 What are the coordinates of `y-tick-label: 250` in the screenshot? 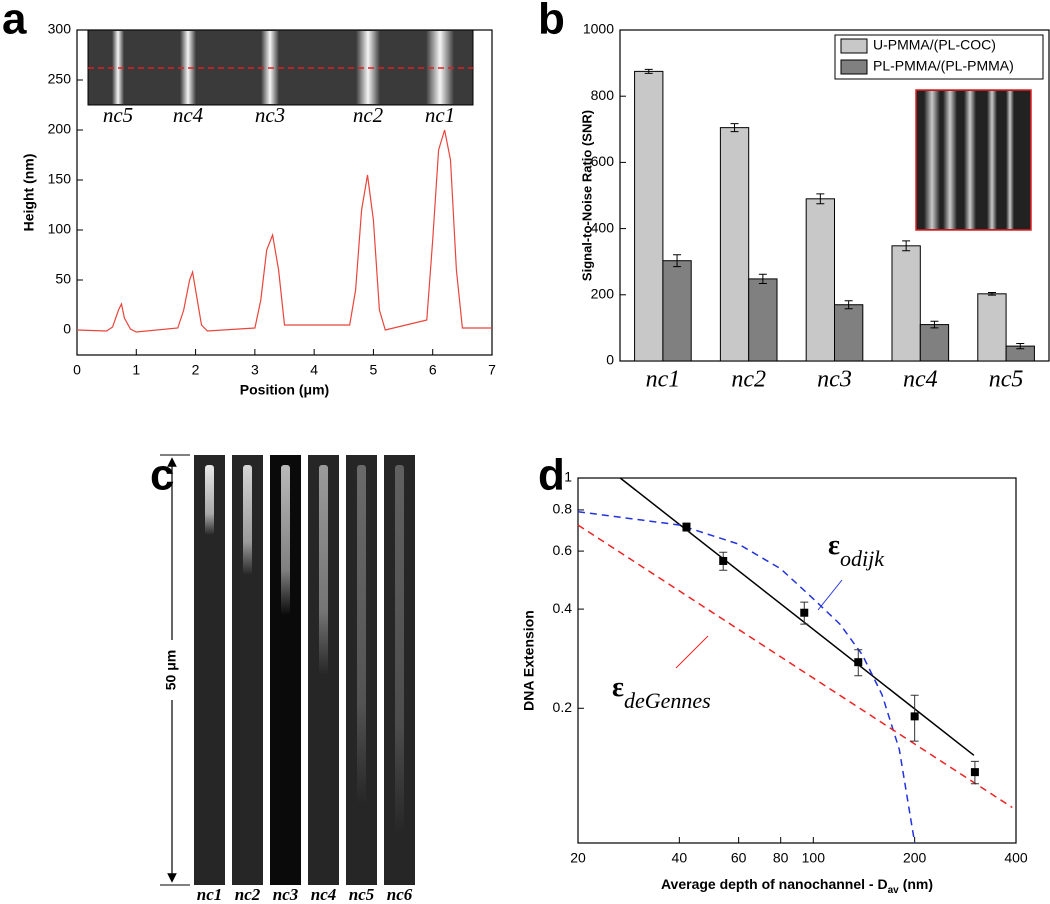 It's located at (60, 79).